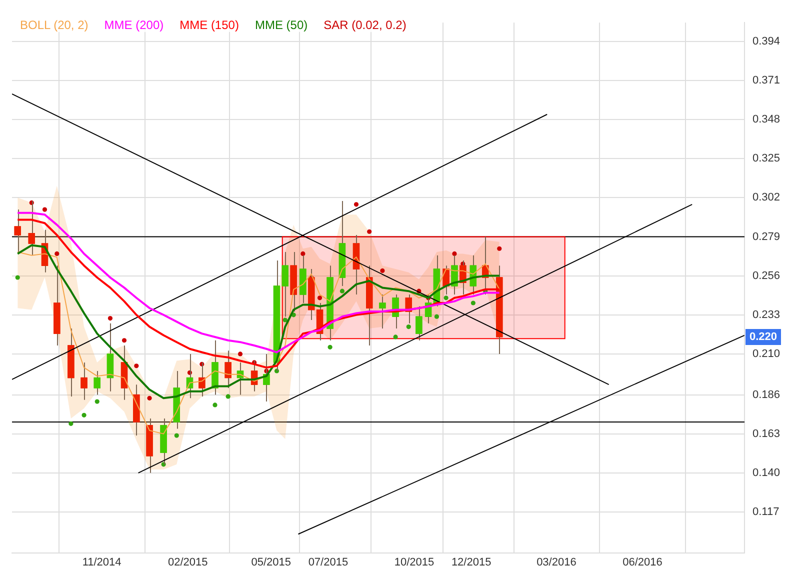 The width and height of the screenshot is (800, 580). What do you see at coordinates (642, 562) in the screenshot?
I see `x-tick-label: 06/2016` at bounding box center [642, 562].